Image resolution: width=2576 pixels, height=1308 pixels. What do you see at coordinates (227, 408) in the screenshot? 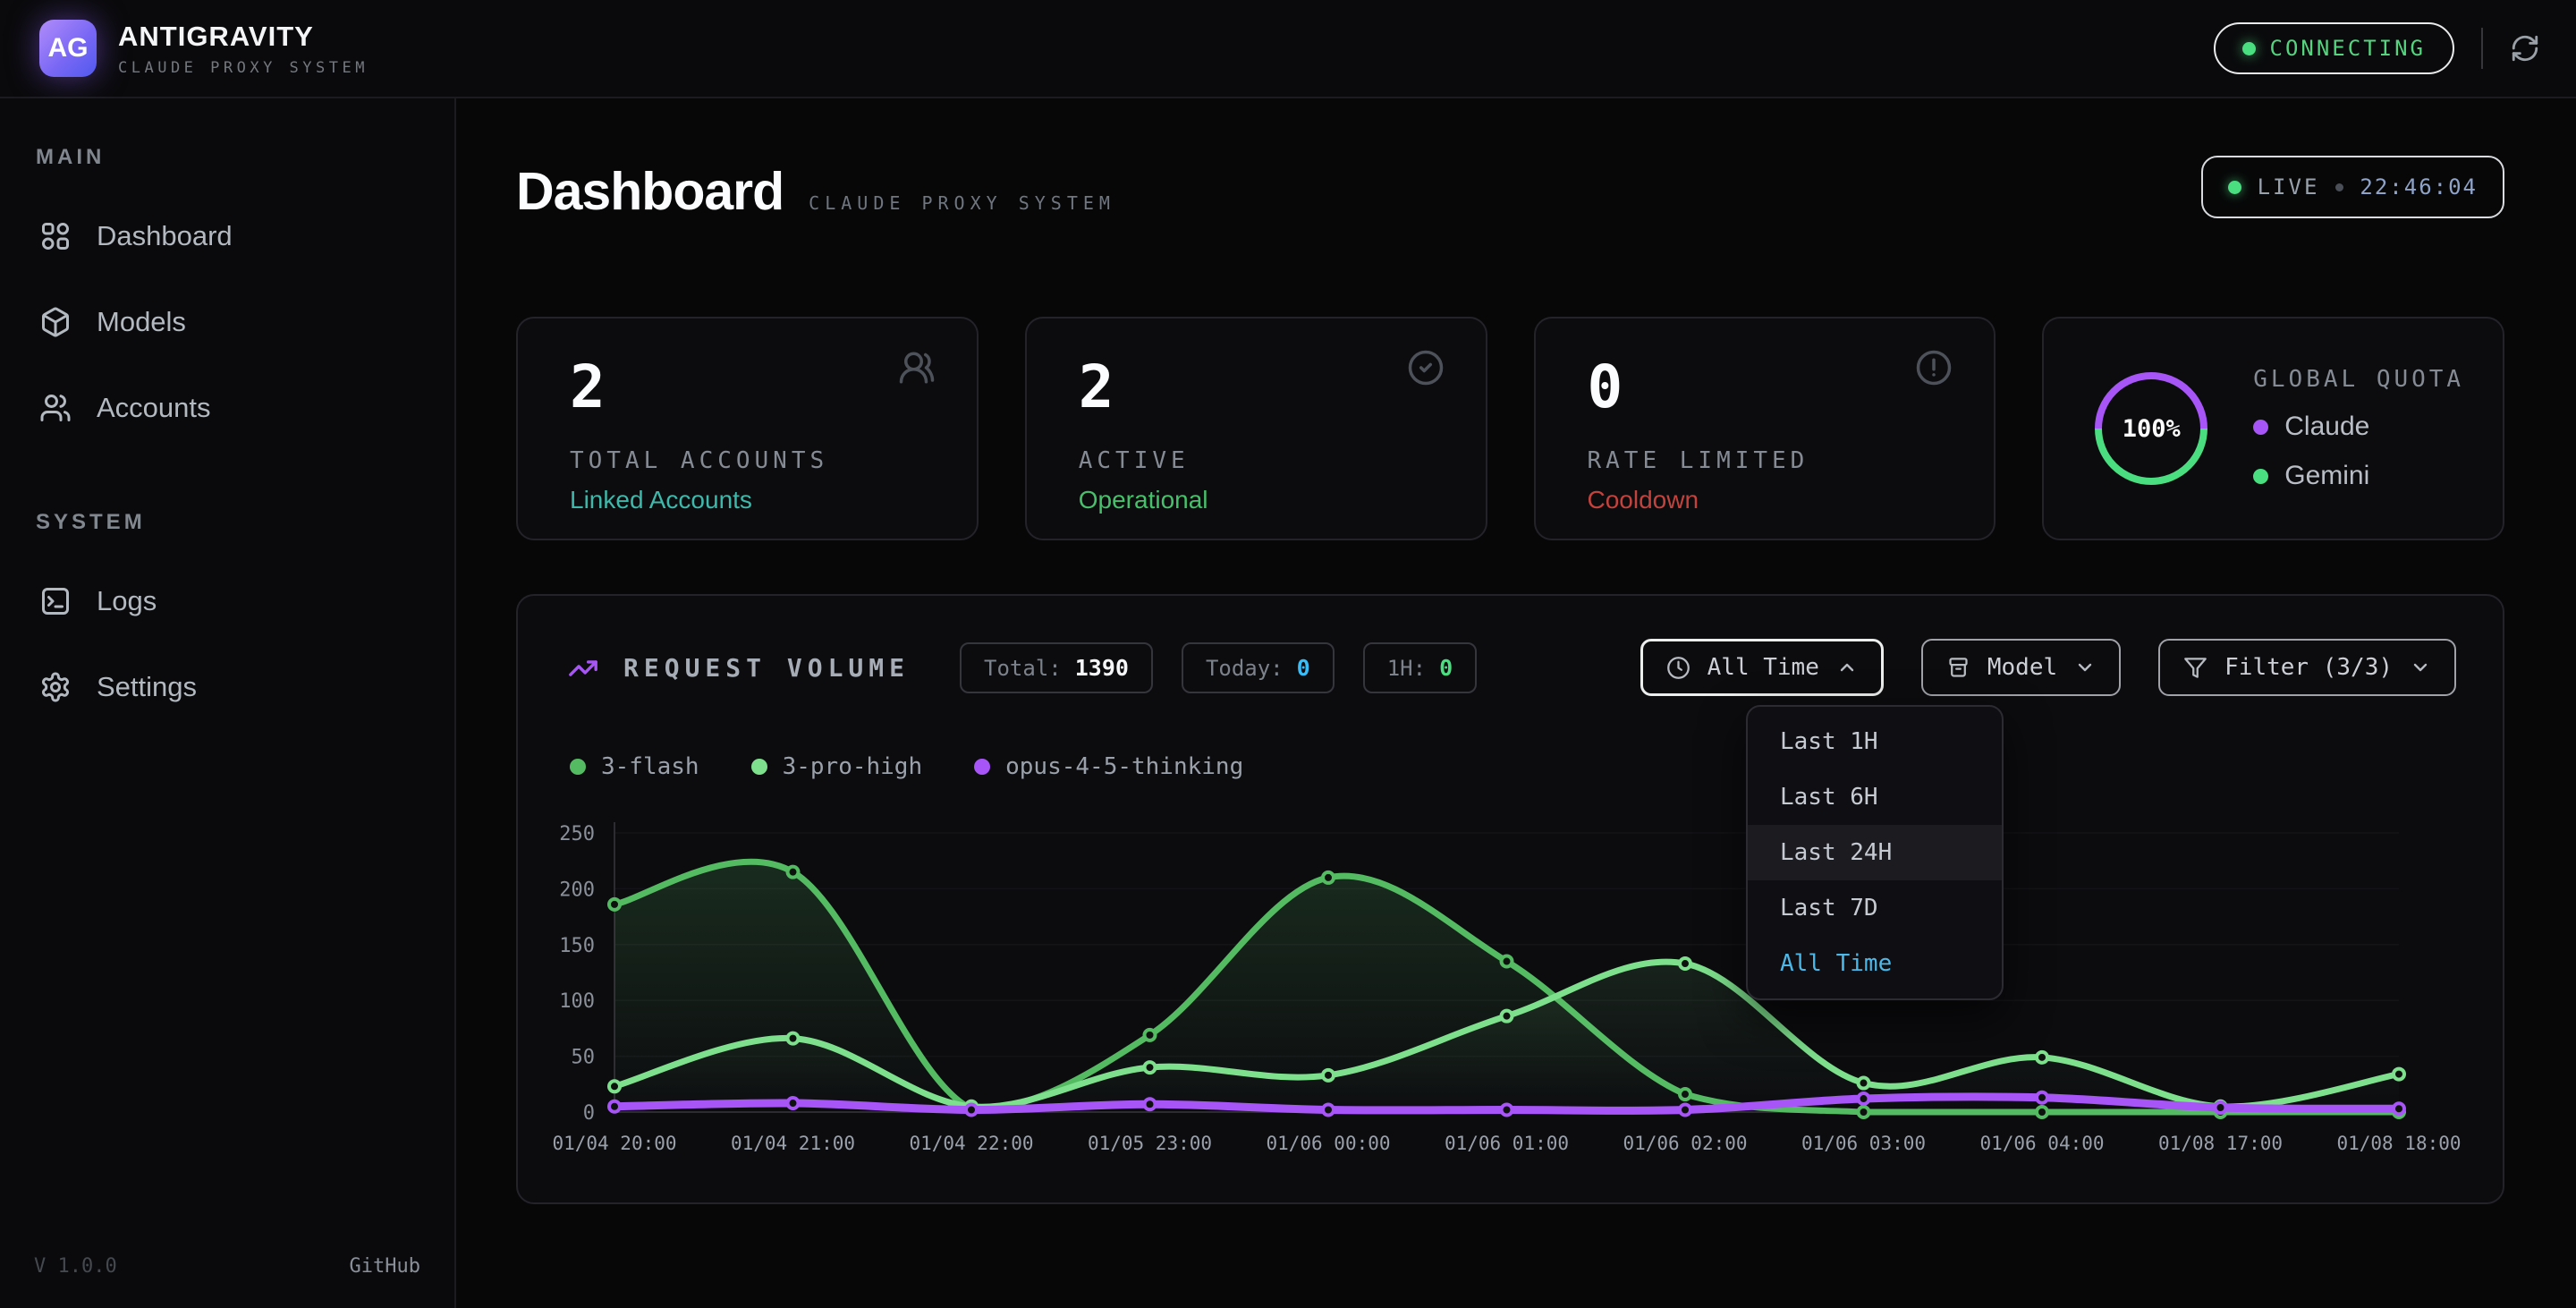
I see `sidebar-item-accounts: Accounts` at bounding box center [227, 408].